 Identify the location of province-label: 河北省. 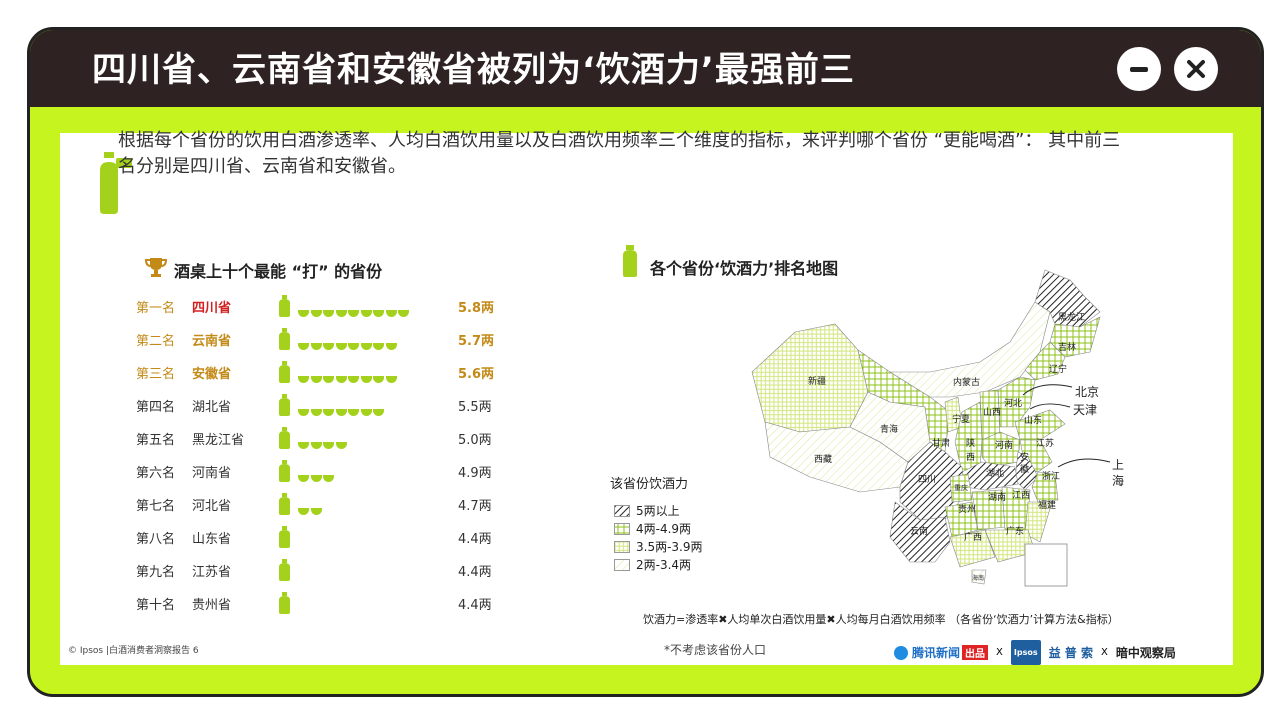
(212, 506).